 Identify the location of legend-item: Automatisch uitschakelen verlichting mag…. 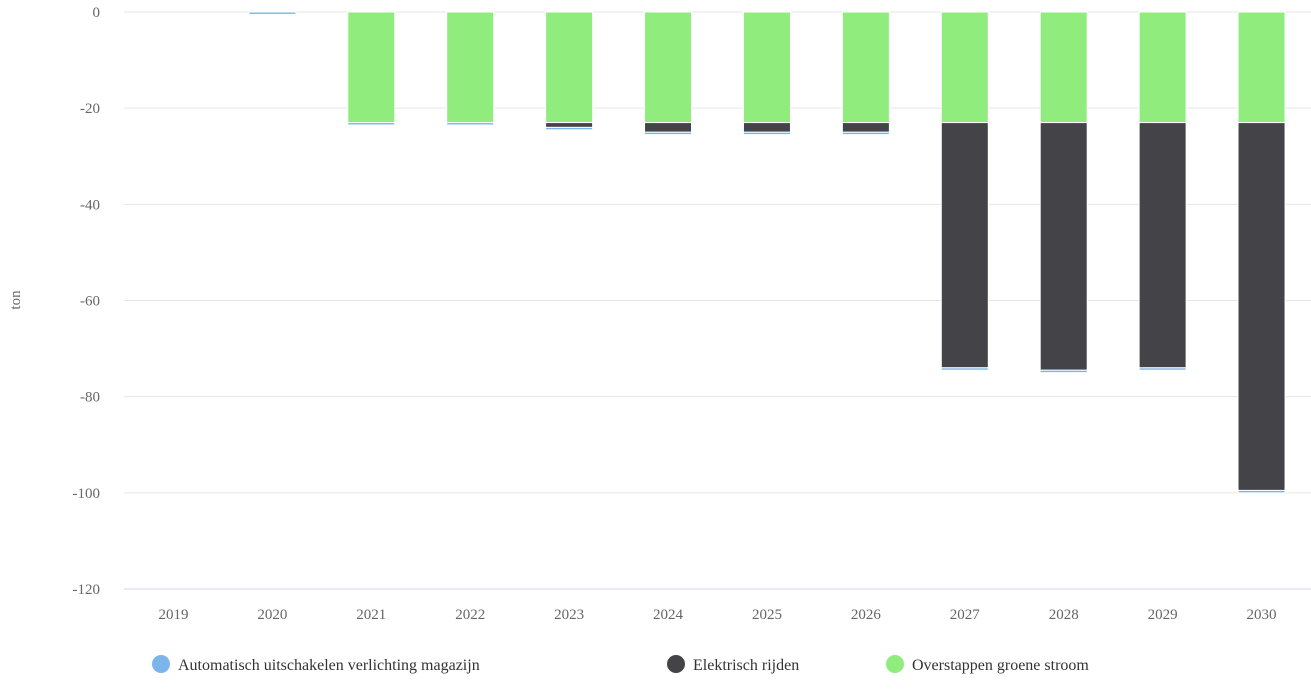
(316, 664).